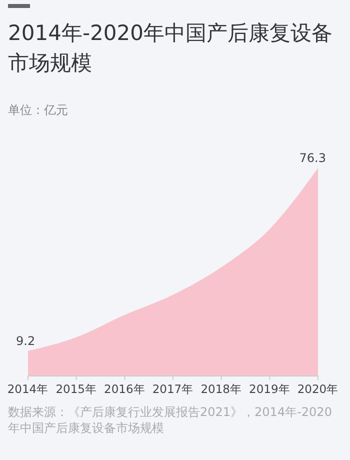 Image resolution: width=350 pixels, height=460 pixels. I want to click on x-tick-label: 2018年, so click(221, 389).